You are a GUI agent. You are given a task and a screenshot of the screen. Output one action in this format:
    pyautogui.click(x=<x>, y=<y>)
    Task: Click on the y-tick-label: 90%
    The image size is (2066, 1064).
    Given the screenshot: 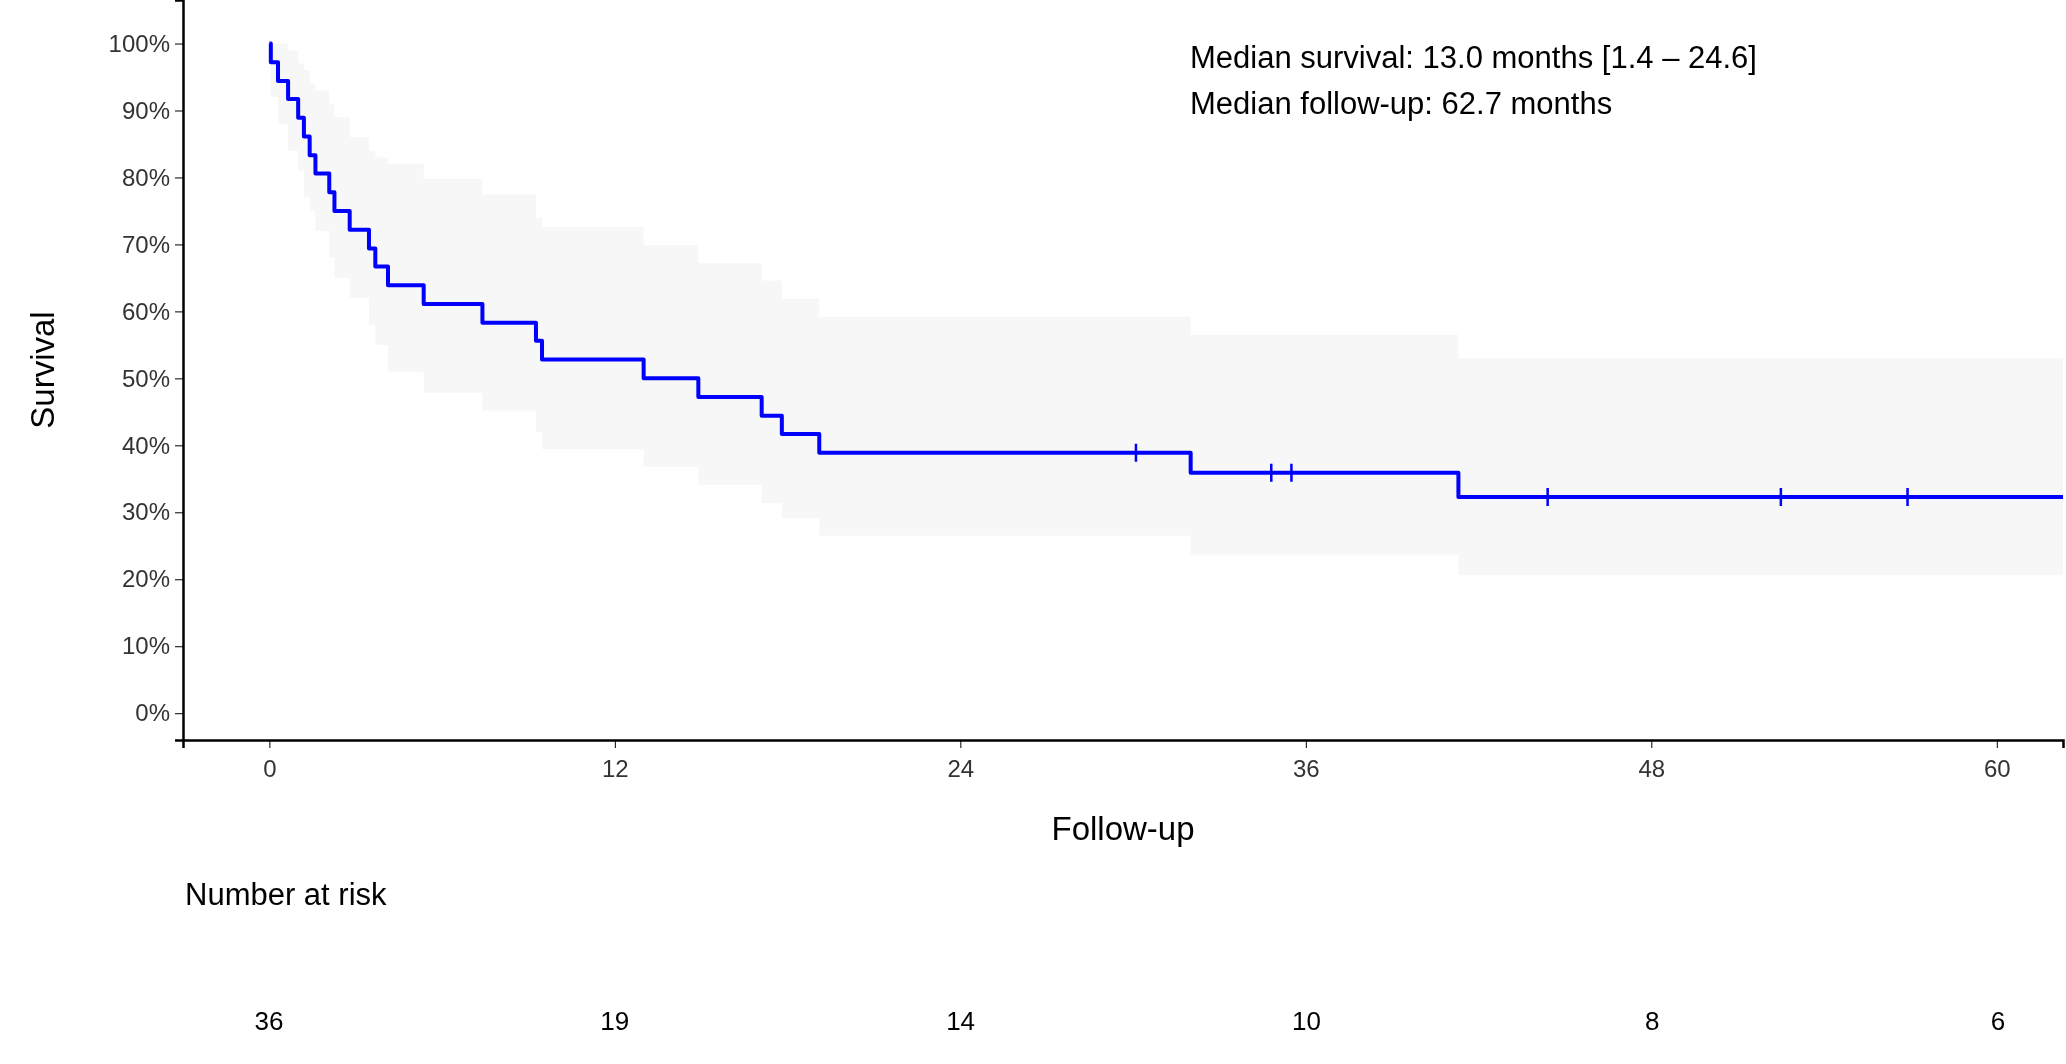 What is the action you would take?
    pyautogui.click(x=145, y=110)
    